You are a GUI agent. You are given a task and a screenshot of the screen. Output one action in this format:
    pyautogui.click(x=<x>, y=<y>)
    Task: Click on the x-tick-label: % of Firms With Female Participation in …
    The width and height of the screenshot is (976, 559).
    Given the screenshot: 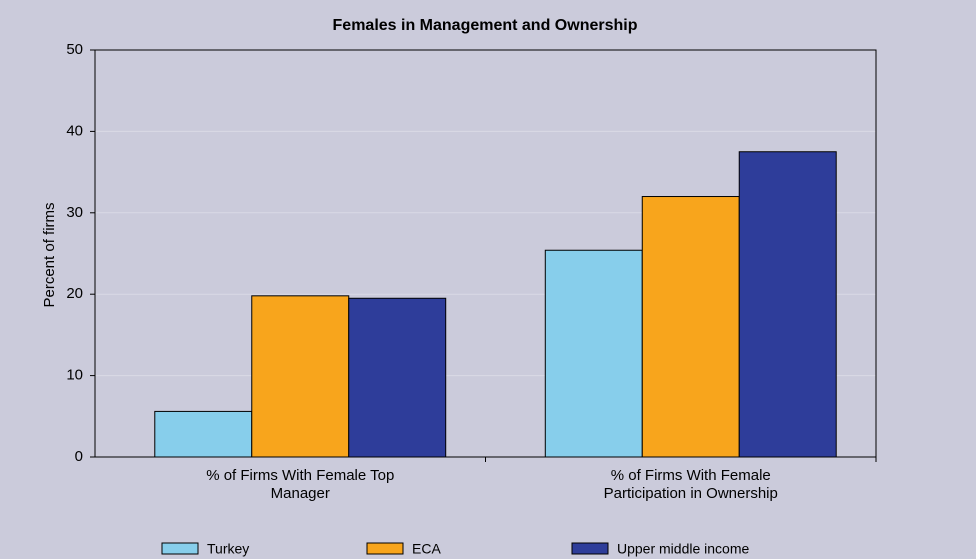 What is the action you would take?
    pyautogui.click(x=690, y=484)
    